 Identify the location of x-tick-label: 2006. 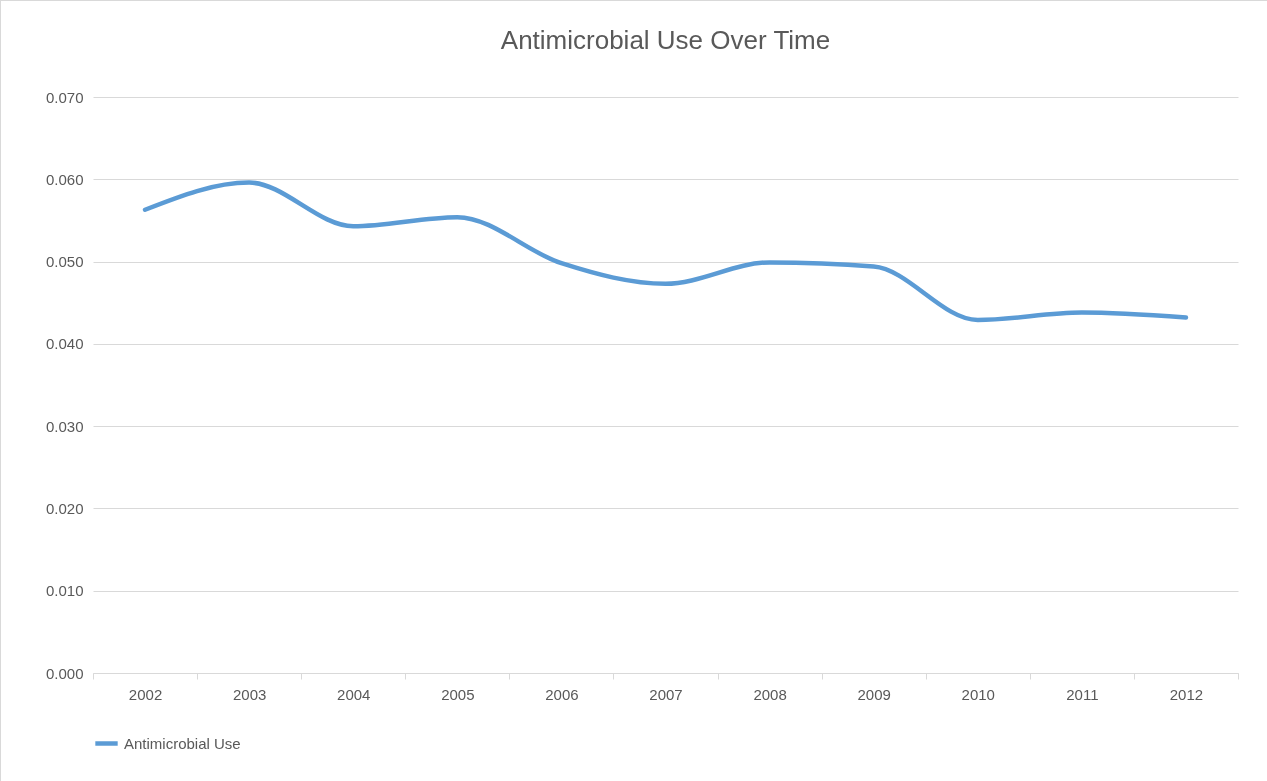
(562, 694).